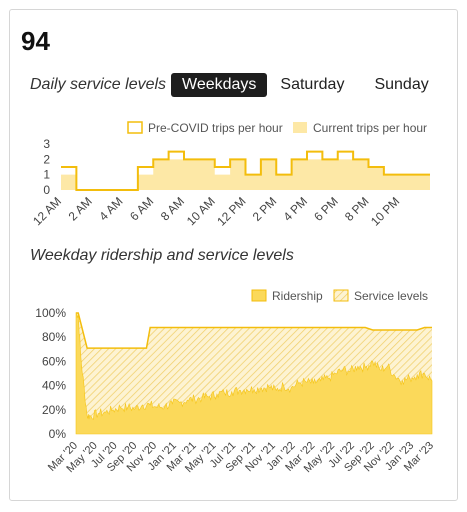 The width and height of the screenshot is (467, 512). What do you see at coordinates (312, 84) in the screenshot?
I see `tab-saturday: Saturday` at bounding box center [312, 84].